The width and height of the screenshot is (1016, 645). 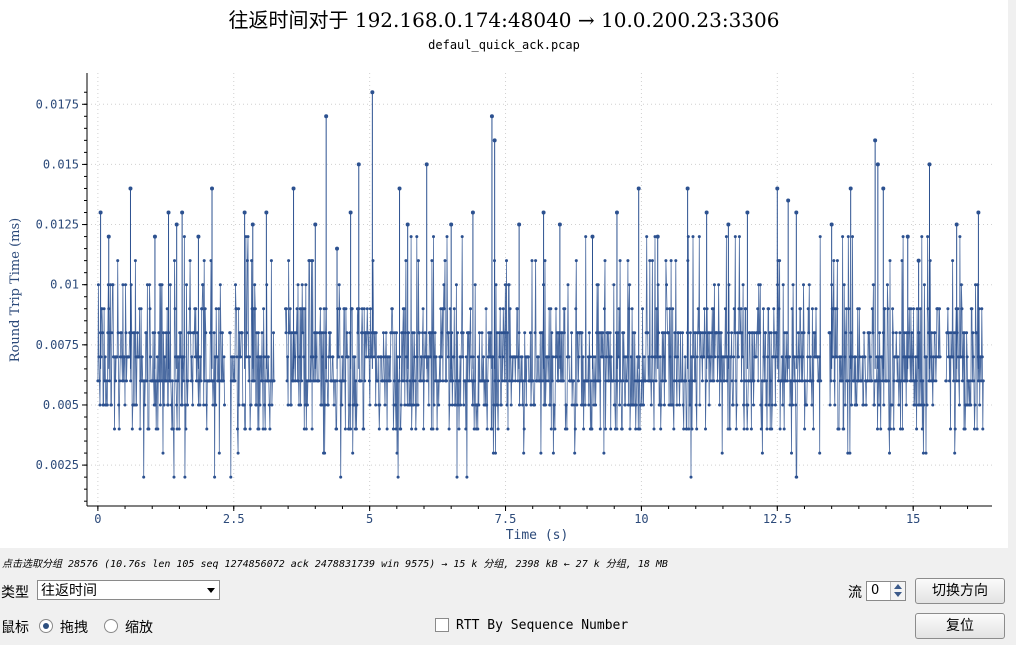 I want to click on drag-radio-label: 拖拽, so click(x=74, y=628).